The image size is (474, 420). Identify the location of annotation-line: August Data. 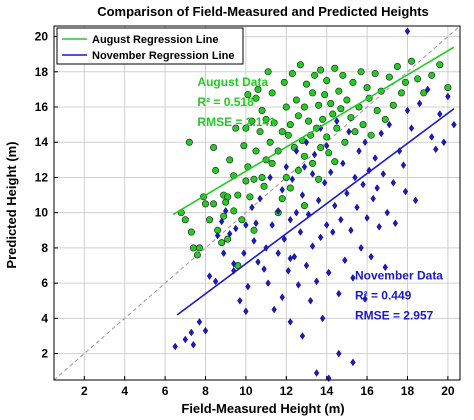
(232, 82).